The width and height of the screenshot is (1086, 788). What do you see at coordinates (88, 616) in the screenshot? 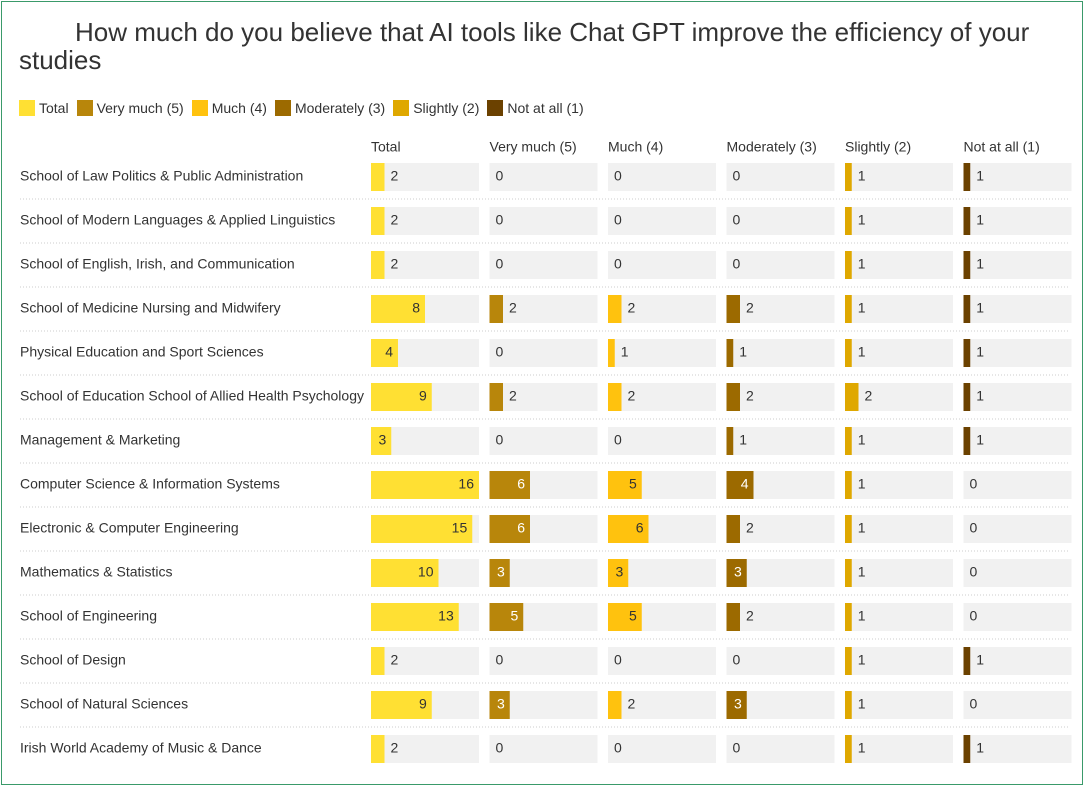
I see `row-label: School of Engineering` at bounding box center [88, 616].